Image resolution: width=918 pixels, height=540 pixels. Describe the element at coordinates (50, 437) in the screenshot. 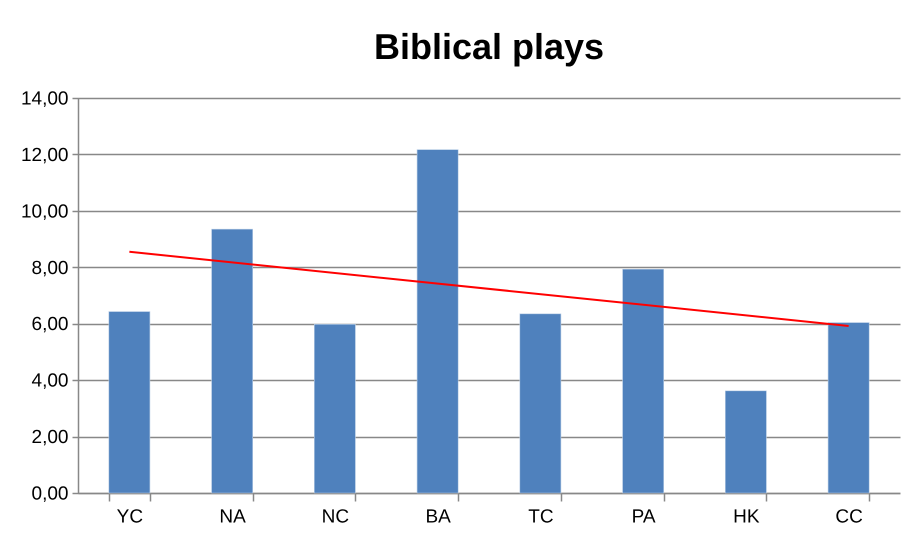

I see `y-tick-label: 2,00` at that location.